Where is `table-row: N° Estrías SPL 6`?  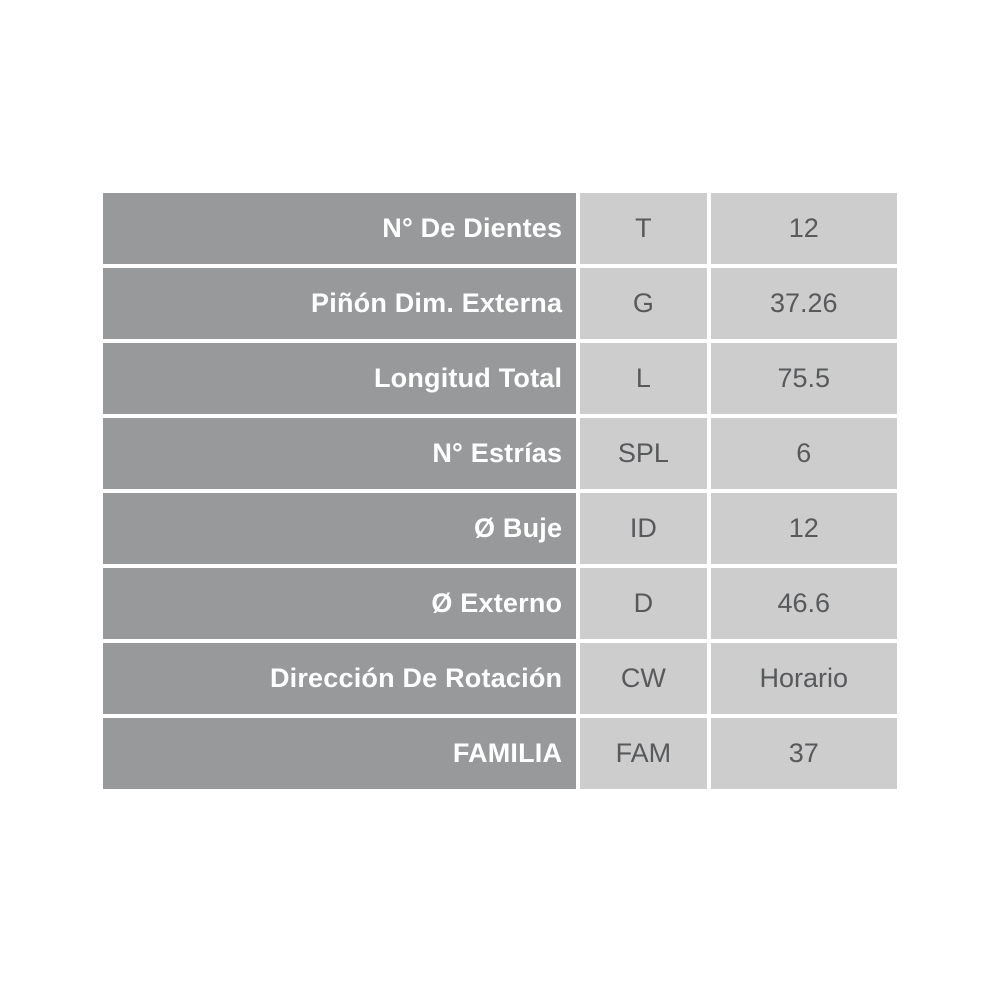 table-row: N° Estrías SPL 6 is located at coordinates (500, 453).